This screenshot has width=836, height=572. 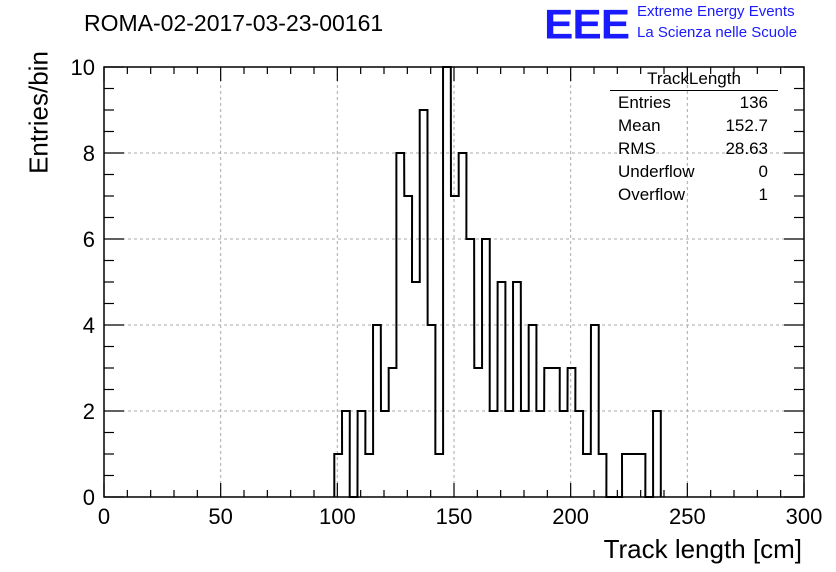 I want to click on logo-subtitle-1: Extreme Energy Events, so click(x=716, y=11).